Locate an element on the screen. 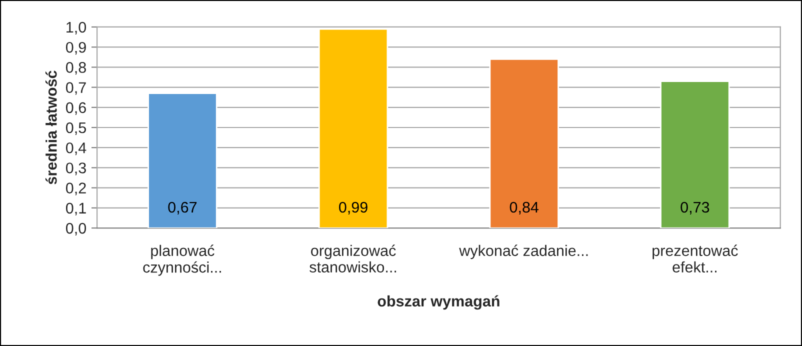 The height and width of the screenshot is (346, 802). y-tick-label: 0,8 is located at coordinates (76, 68).